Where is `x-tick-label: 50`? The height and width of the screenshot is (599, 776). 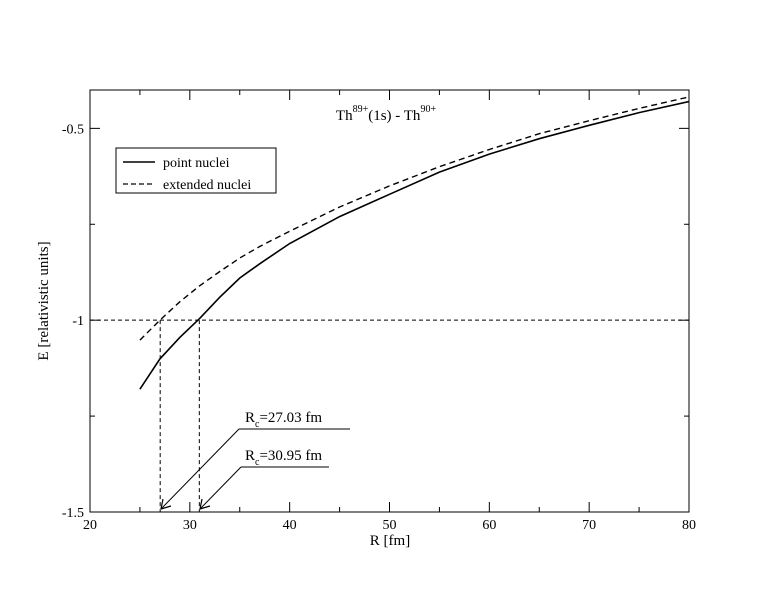
x-tick-label: 50 is located at coordinates (390, 525).